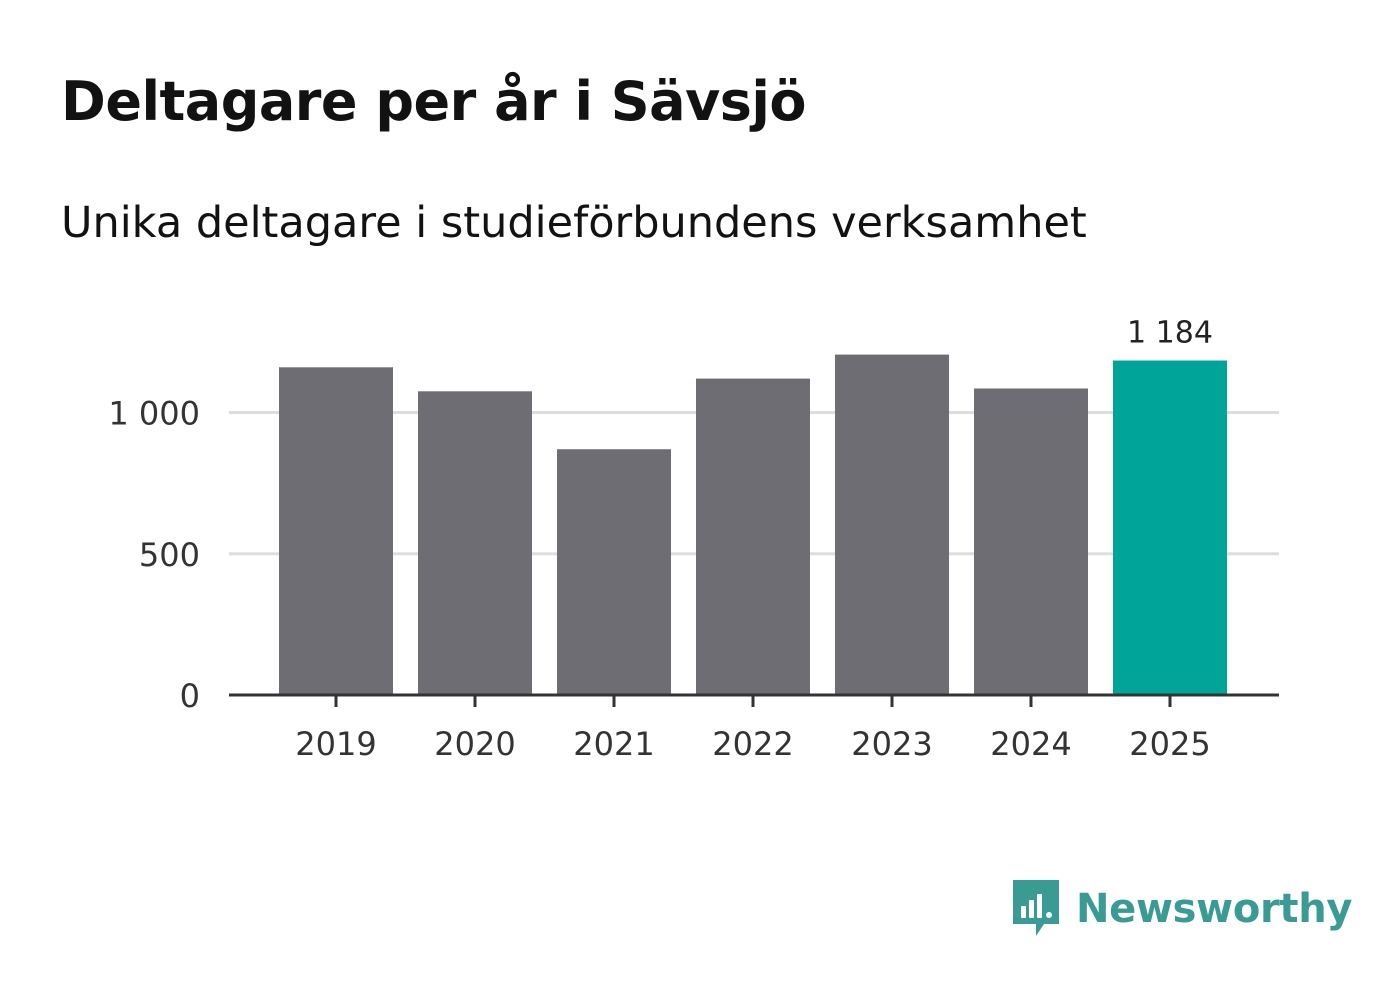 This screenshot has width=1382, height=999. Describe the element at coordinates (1030, 744) in the screenshot. I see `x-tick-label: 2024` at that location.